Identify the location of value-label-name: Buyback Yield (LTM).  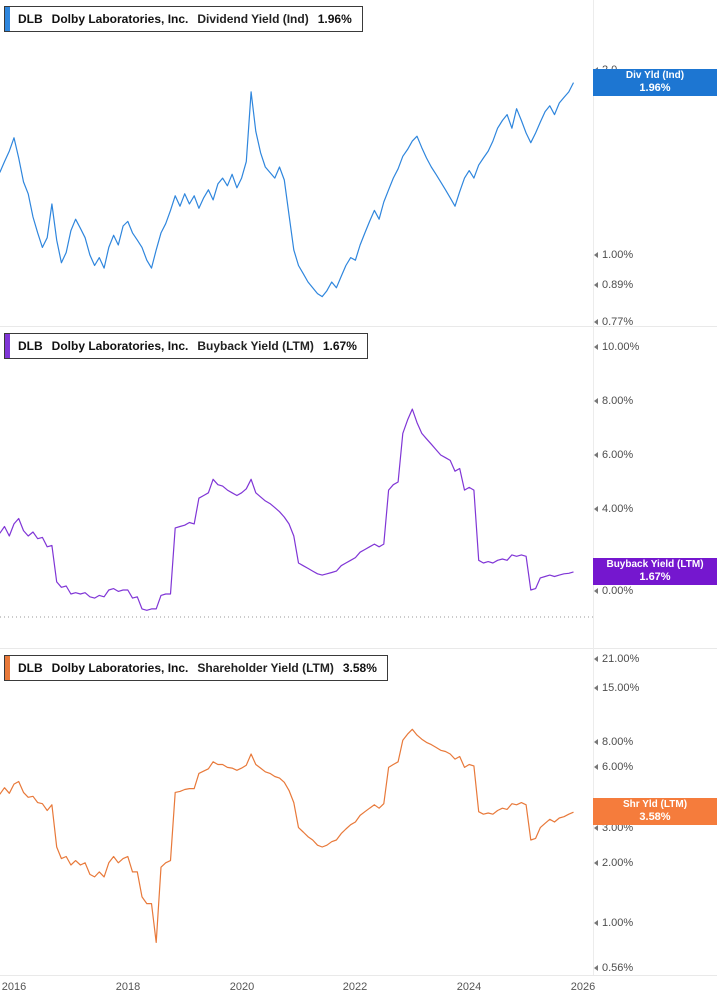
(655, 564).